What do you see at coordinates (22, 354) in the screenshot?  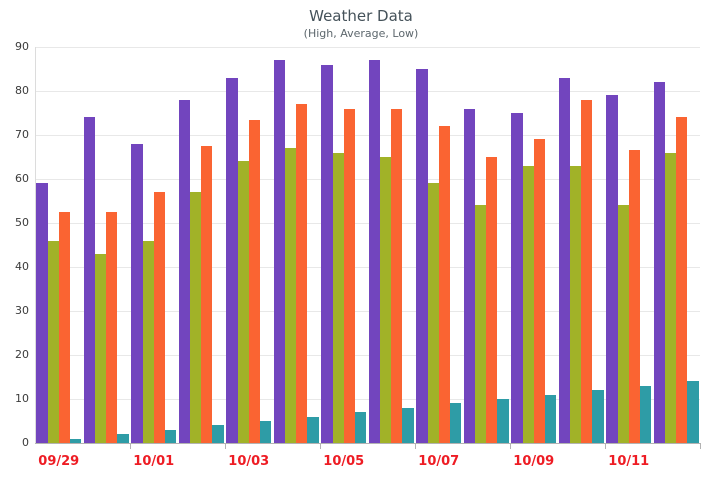 I see `y-axis-label: 20` at bounding box center [22, 354].